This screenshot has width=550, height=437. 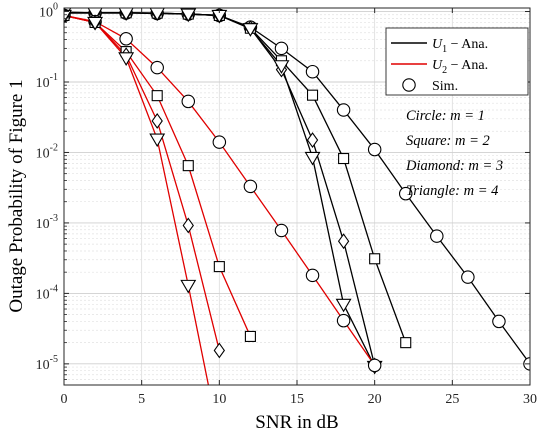 I want to click on legend-item: Sim., so click(x=430, y=86).